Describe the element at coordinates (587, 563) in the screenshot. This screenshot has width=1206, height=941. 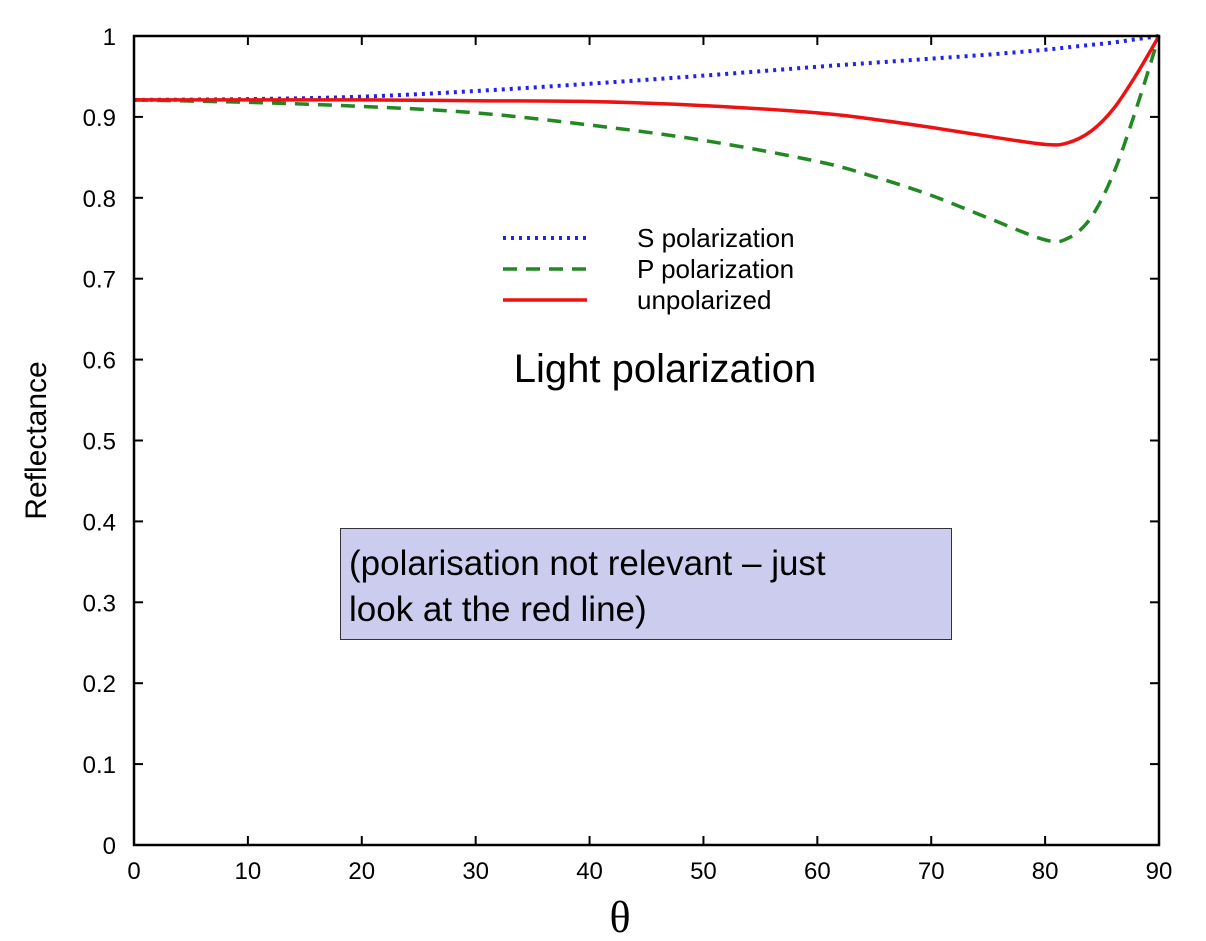
I see `note-line-1: (polarisation not relevant – just` at that location.